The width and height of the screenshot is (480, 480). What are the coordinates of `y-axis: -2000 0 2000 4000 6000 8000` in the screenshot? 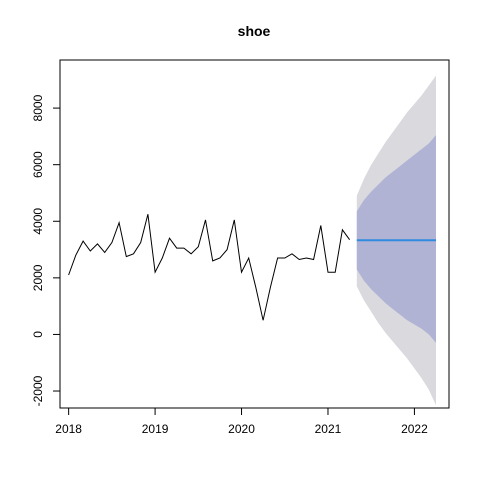 It's located at (46, 250).